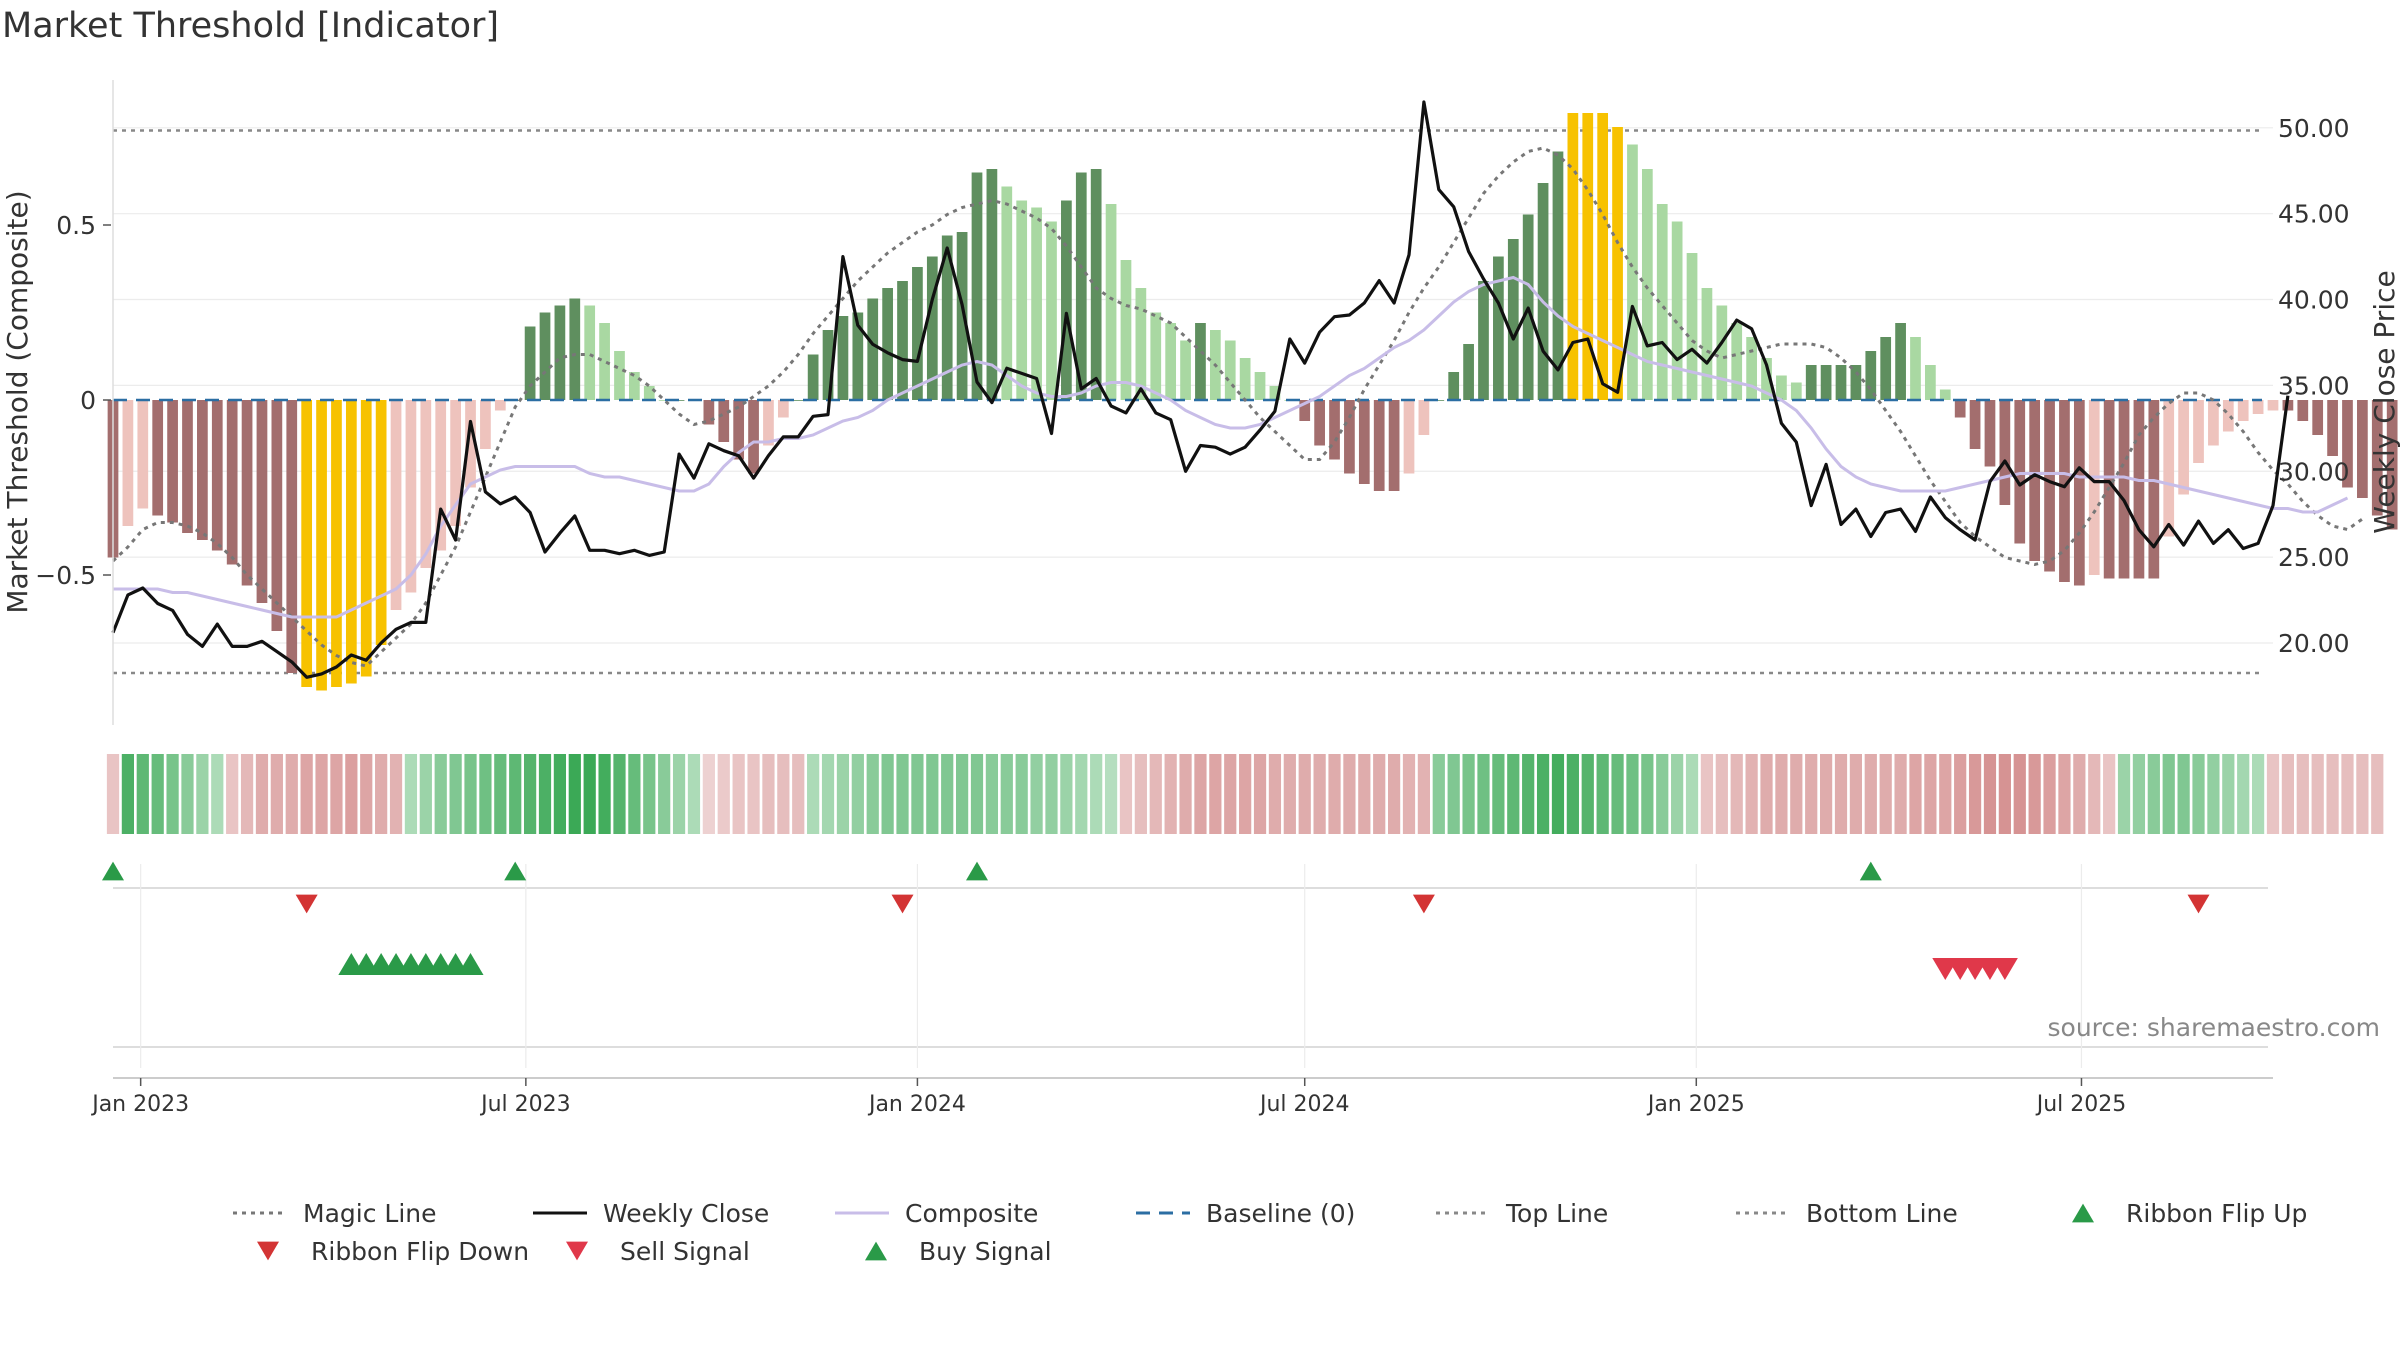 The image size is (2400, 1350). Describe the element at coordinates (2314, 385) in the screenshot. I see `right-tick-label: 35.00` at that location.